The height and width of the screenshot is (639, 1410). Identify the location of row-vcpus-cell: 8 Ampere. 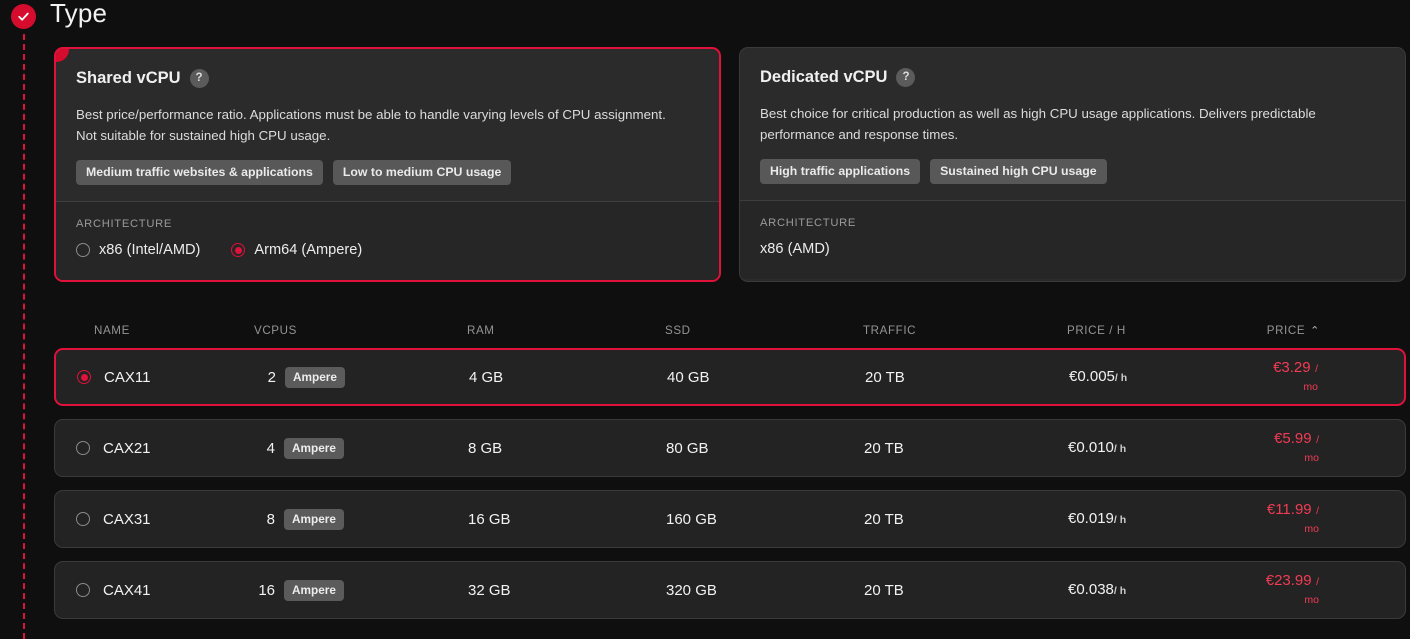
(361, 519).